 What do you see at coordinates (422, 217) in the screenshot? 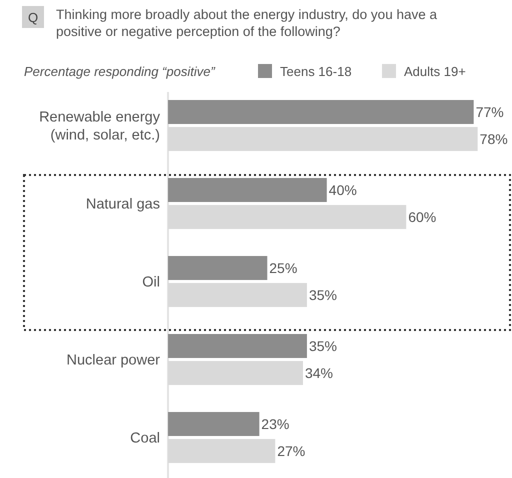
I see `data-label: 60%` at bounding box center [422, 217].